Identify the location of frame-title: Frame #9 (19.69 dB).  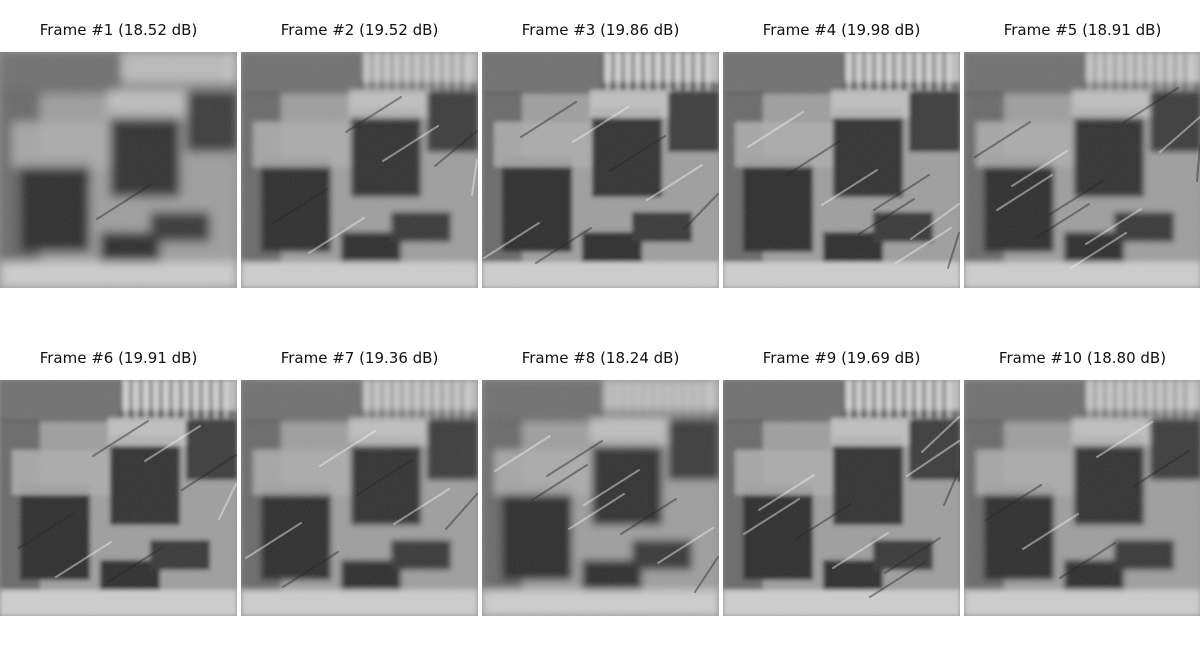
(841, 358).